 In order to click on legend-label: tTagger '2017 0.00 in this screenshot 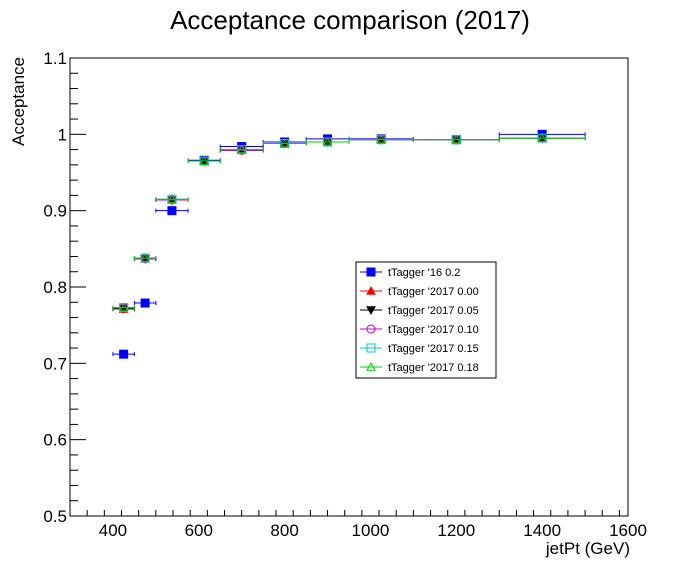, I will do `click(433, 292)`.